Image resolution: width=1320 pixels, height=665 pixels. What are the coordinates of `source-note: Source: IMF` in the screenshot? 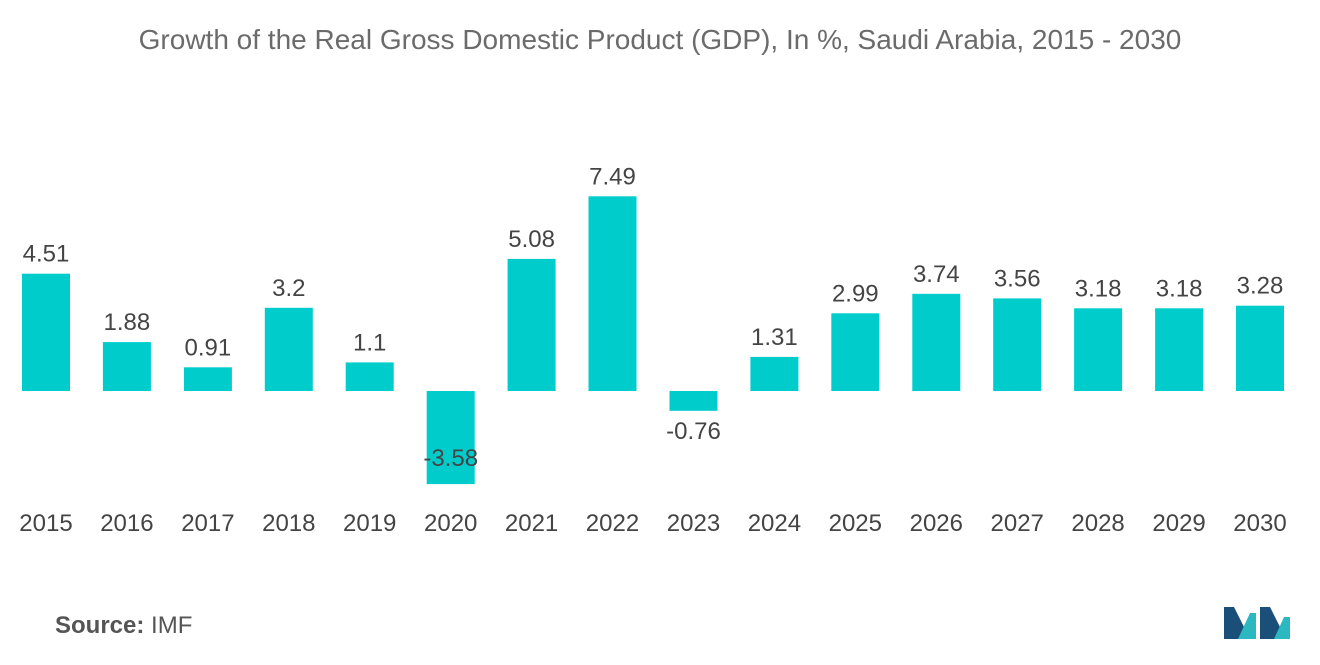 It's located at (123, 626).